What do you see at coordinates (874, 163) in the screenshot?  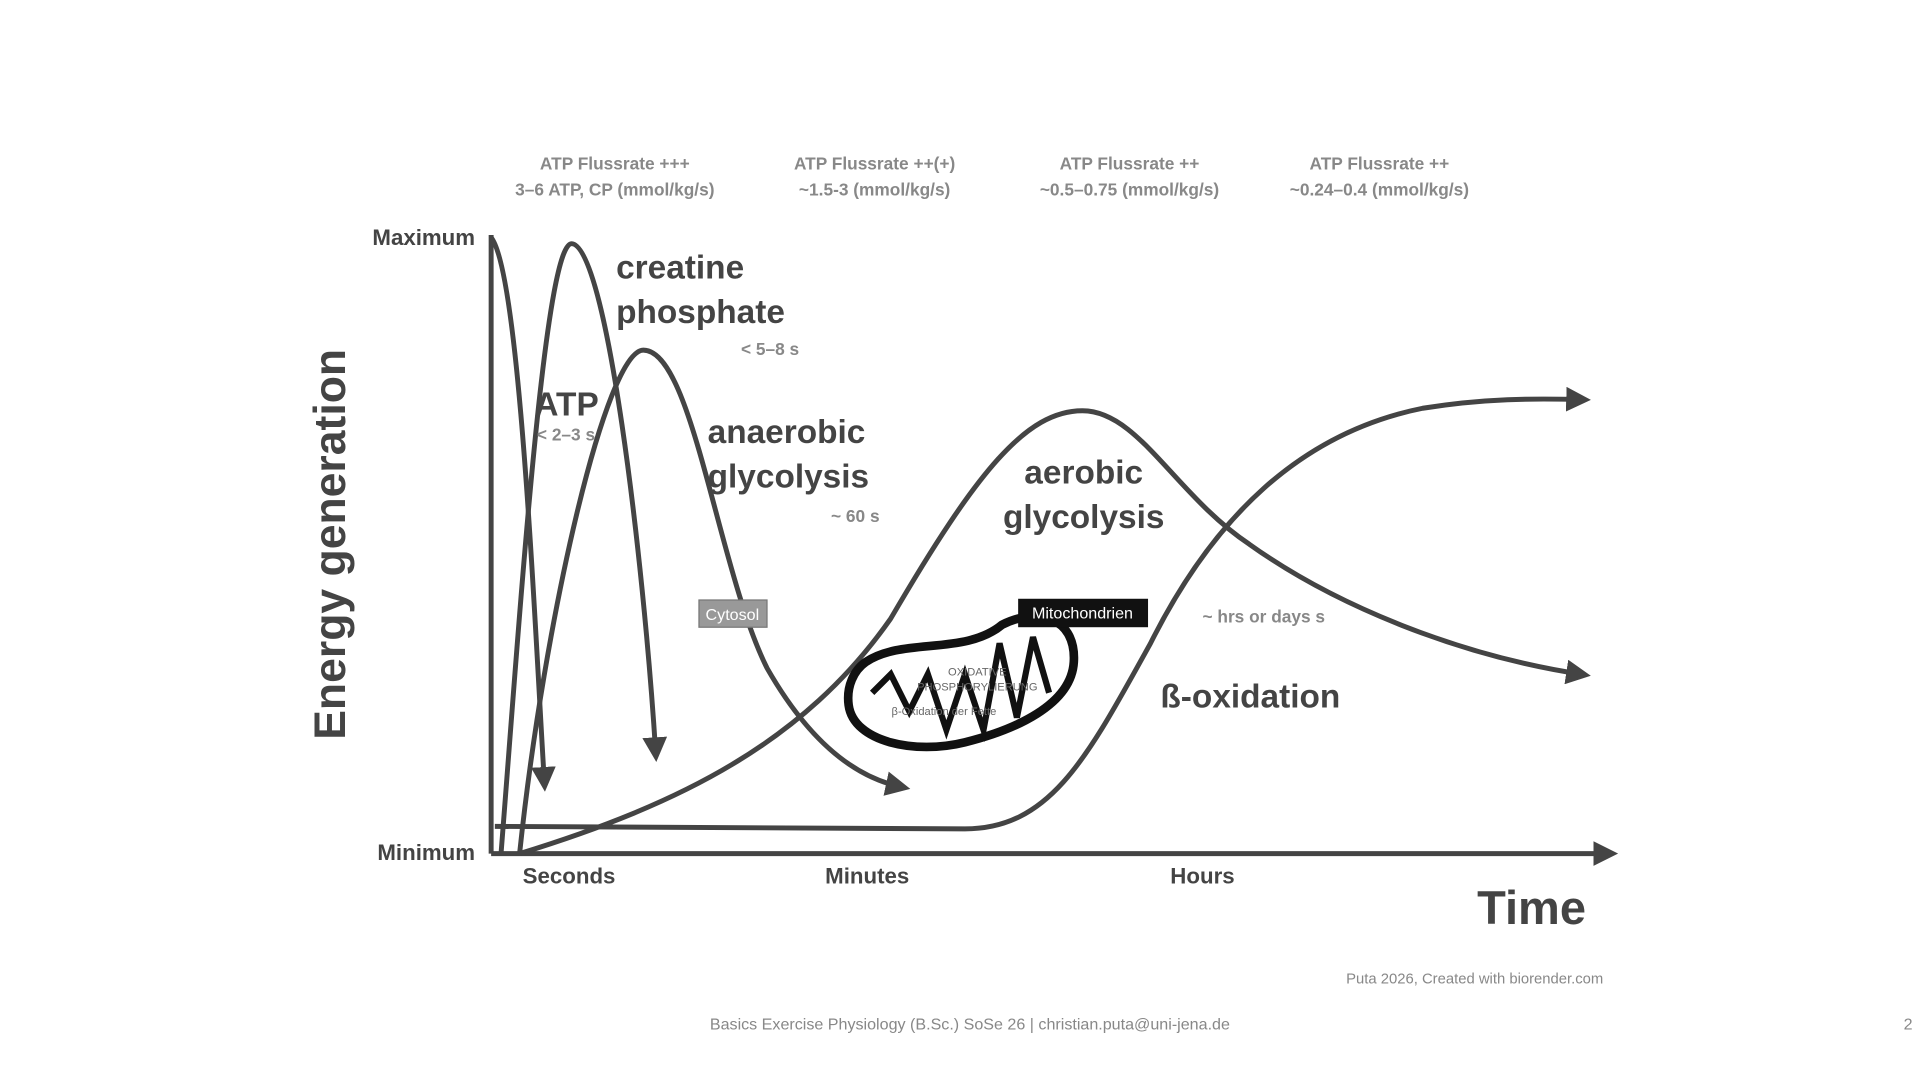 I see `flux-line: ATP Flussrate ++(+)` at bounding box center [874, 163].